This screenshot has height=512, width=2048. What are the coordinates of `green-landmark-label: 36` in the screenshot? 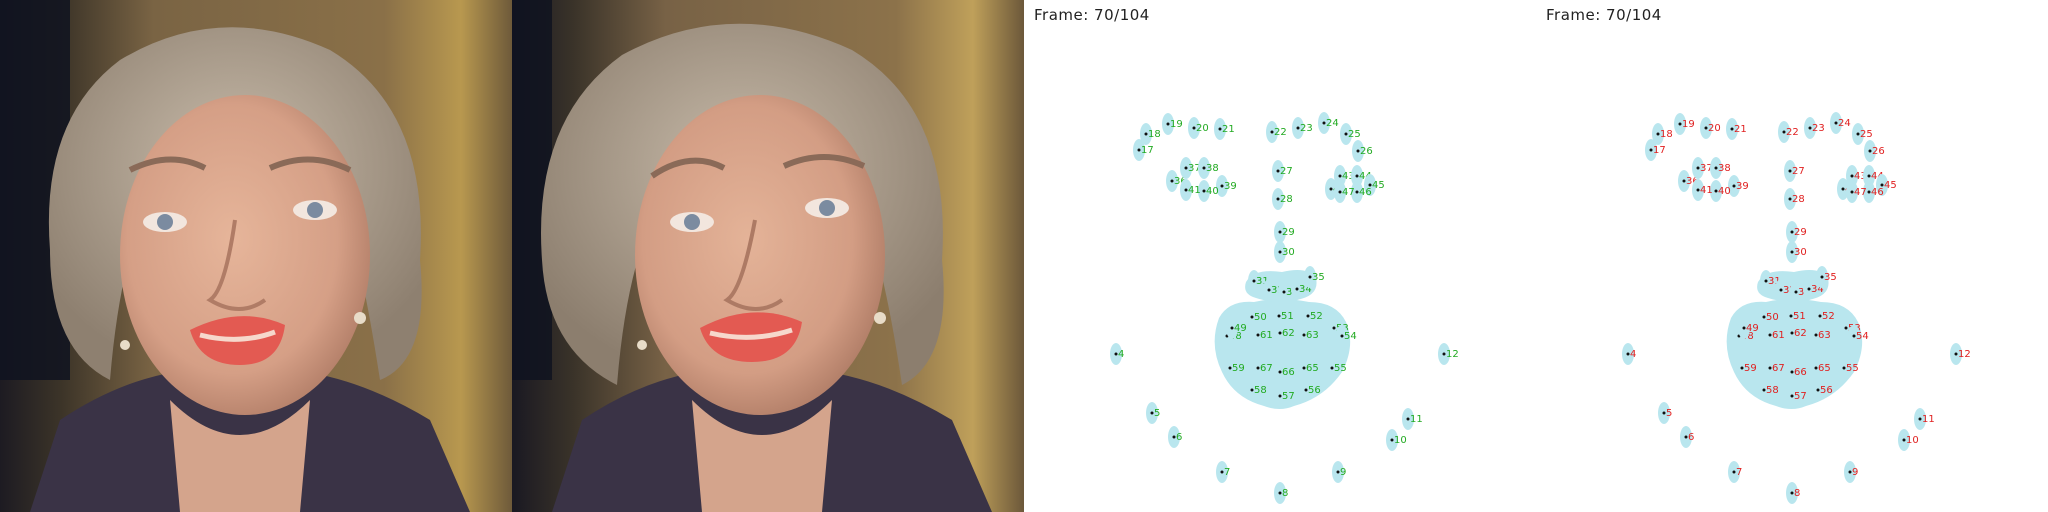 It's located at (1180, 181).